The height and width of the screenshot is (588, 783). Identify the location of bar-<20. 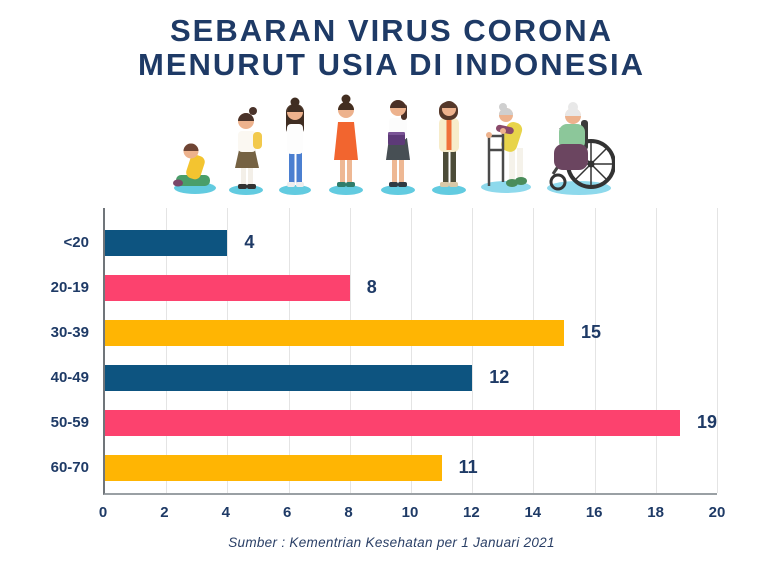
(166, 242).